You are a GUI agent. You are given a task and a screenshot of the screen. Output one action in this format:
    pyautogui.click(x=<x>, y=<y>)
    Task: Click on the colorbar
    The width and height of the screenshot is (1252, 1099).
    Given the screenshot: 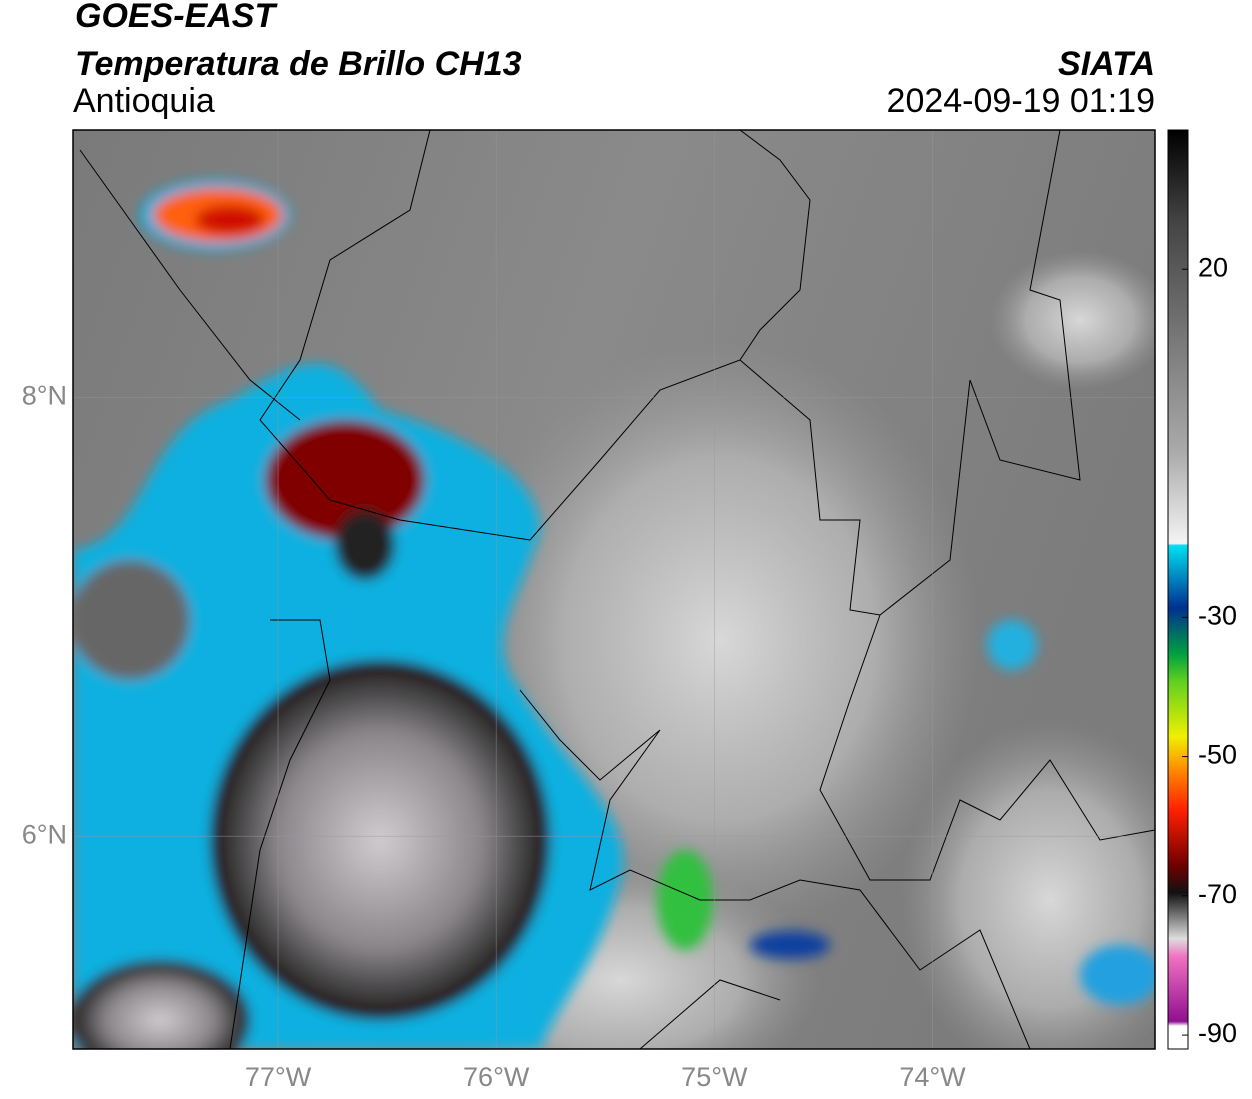 What is the action you would take?
    pyautogui.click(x=1178, y=589)
    